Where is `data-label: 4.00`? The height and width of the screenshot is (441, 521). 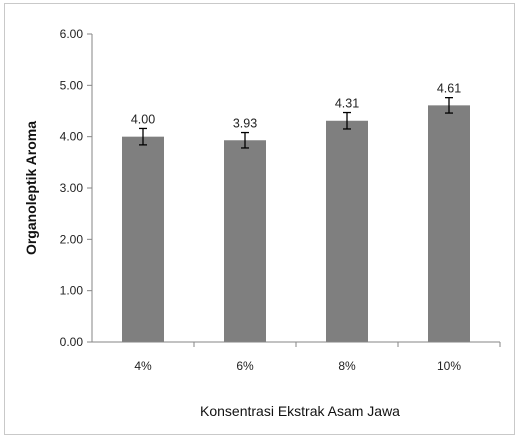 data-label: 4.00 is located at coordinates (143, 119).